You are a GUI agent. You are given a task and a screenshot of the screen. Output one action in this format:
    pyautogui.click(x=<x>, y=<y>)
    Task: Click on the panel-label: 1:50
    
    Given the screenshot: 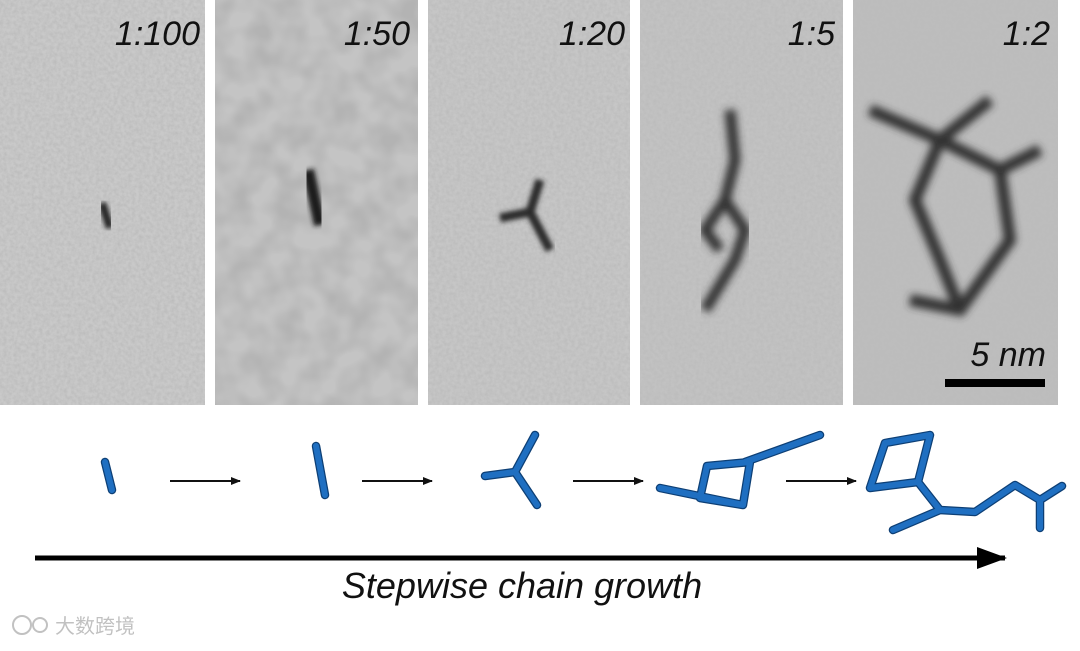 What is the action you would take?
    pyautogui.click(x=377, y=34)
    